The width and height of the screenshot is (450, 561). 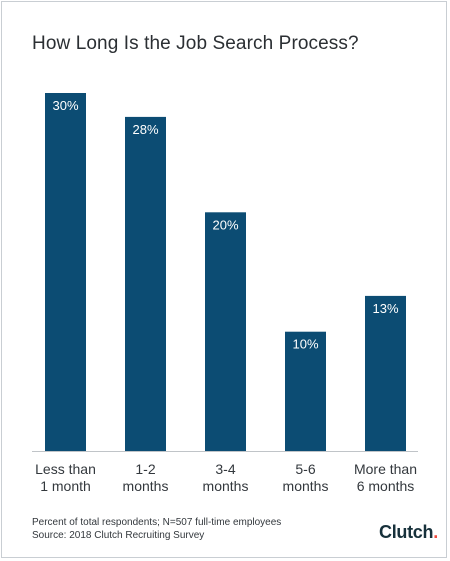 What do you see at coordinates (145, 129) in the screenshot?
I see `bar-value-label-1: 28%` at bounding box center [145, 129].